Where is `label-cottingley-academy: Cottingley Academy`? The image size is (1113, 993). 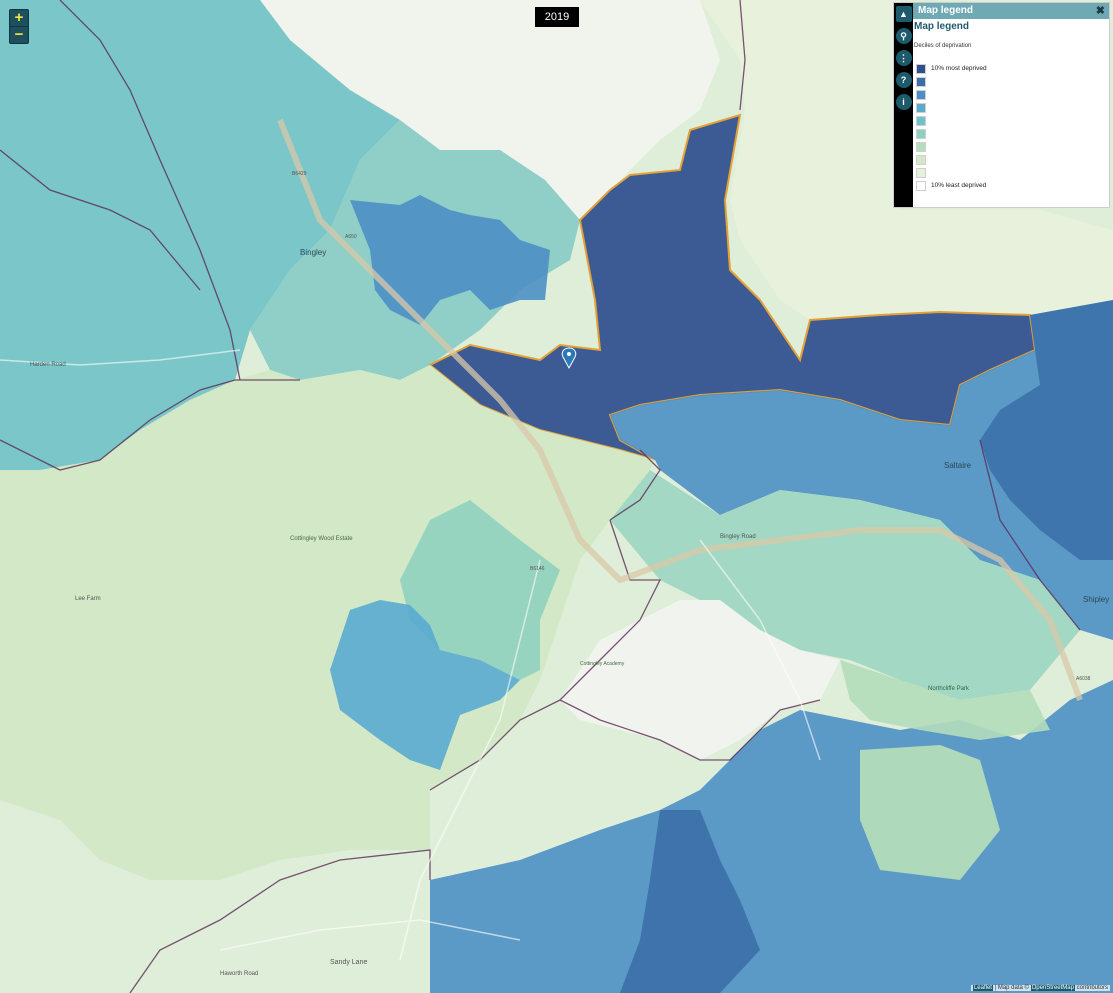 label-cottingley-academy: Cottingley Academy is located at coordinates (602, 664).